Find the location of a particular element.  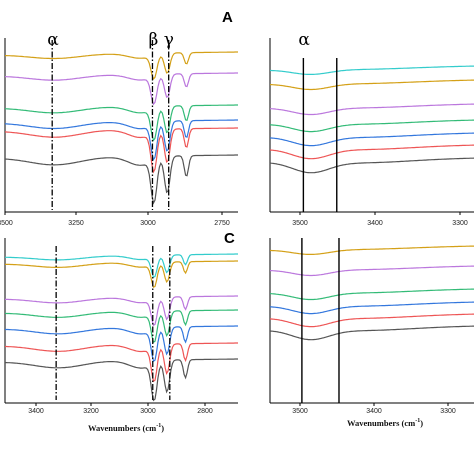

x-tick-label: 3200 is located at coordinates (91, 411).